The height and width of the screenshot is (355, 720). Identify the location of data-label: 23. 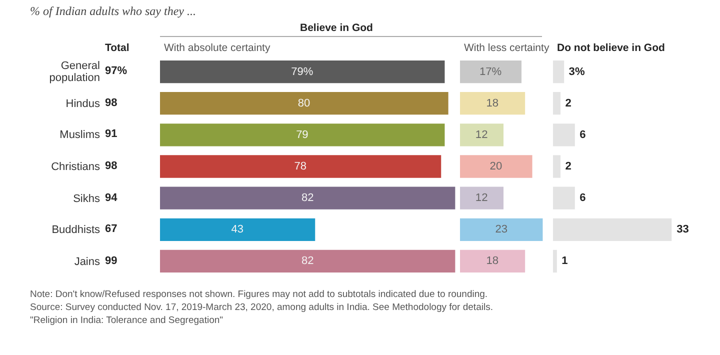
(501, 230).